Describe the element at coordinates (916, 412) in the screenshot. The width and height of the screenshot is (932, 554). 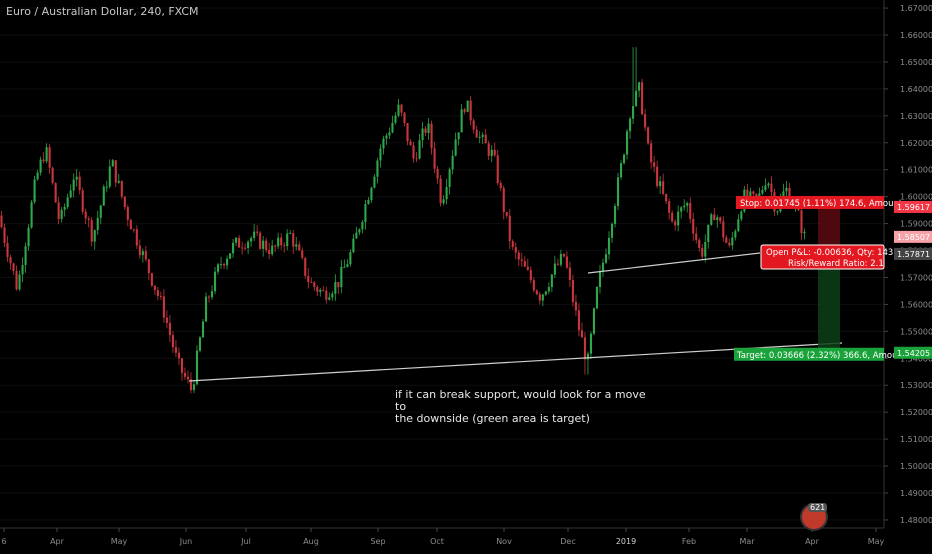
I see `y-tick-label: 1.52000` at that location.